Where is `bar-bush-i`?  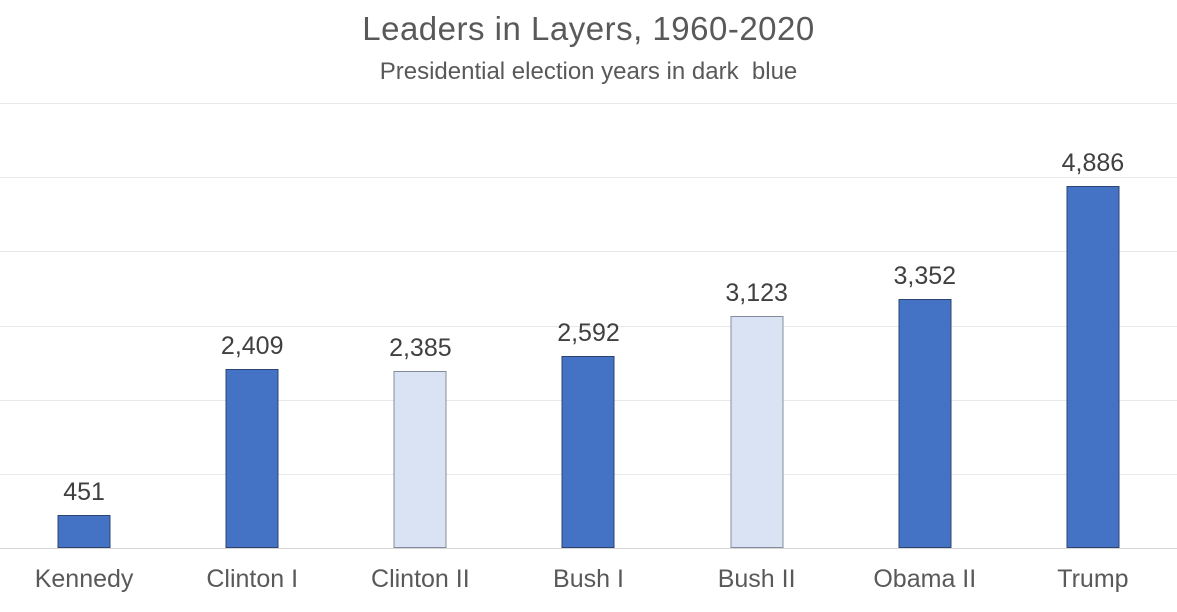 bar-bush-i is located at coordinates (588, 451).